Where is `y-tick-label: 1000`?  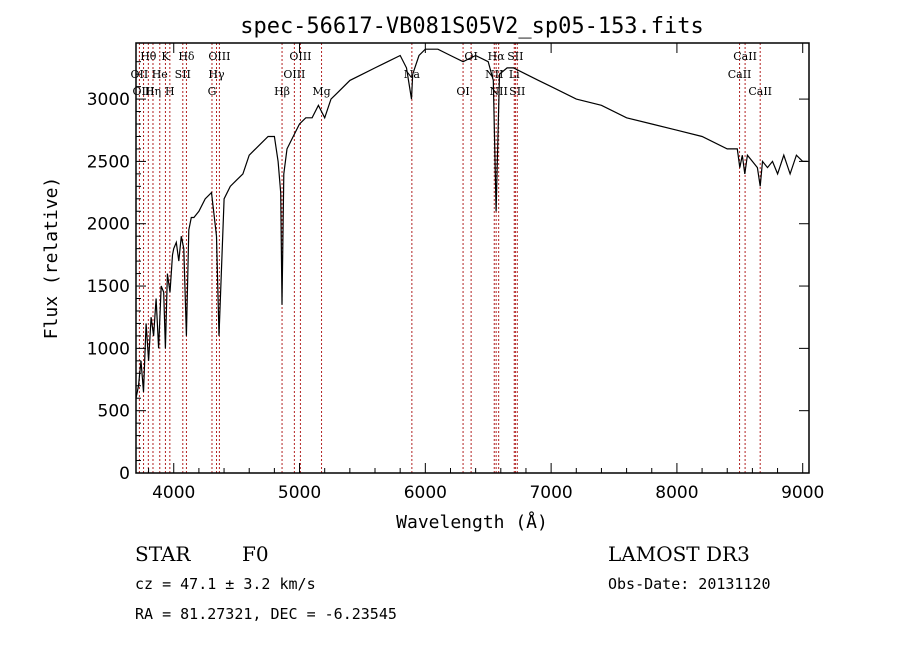
y-tick-label: 1000 is located at coordinates (108, 349).